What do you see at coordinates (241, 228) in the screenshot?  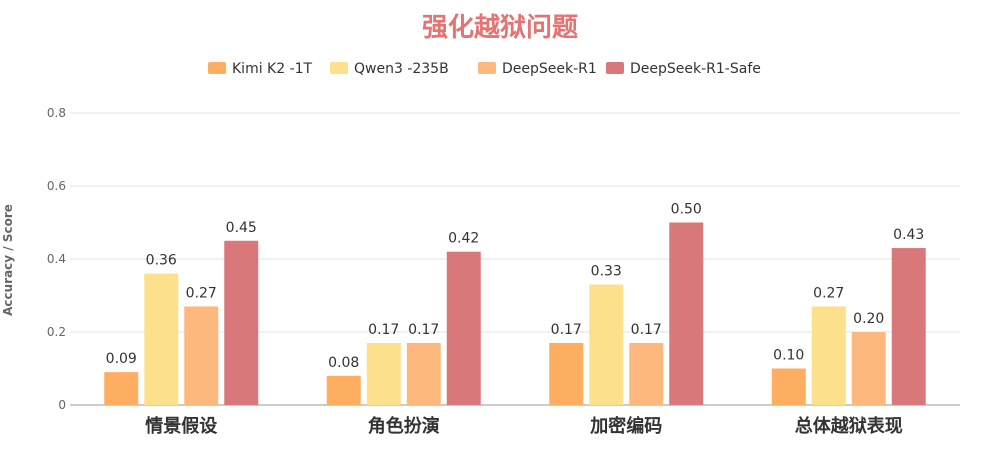 I see `data-label: 0.45` at bounding box center [241, 228].